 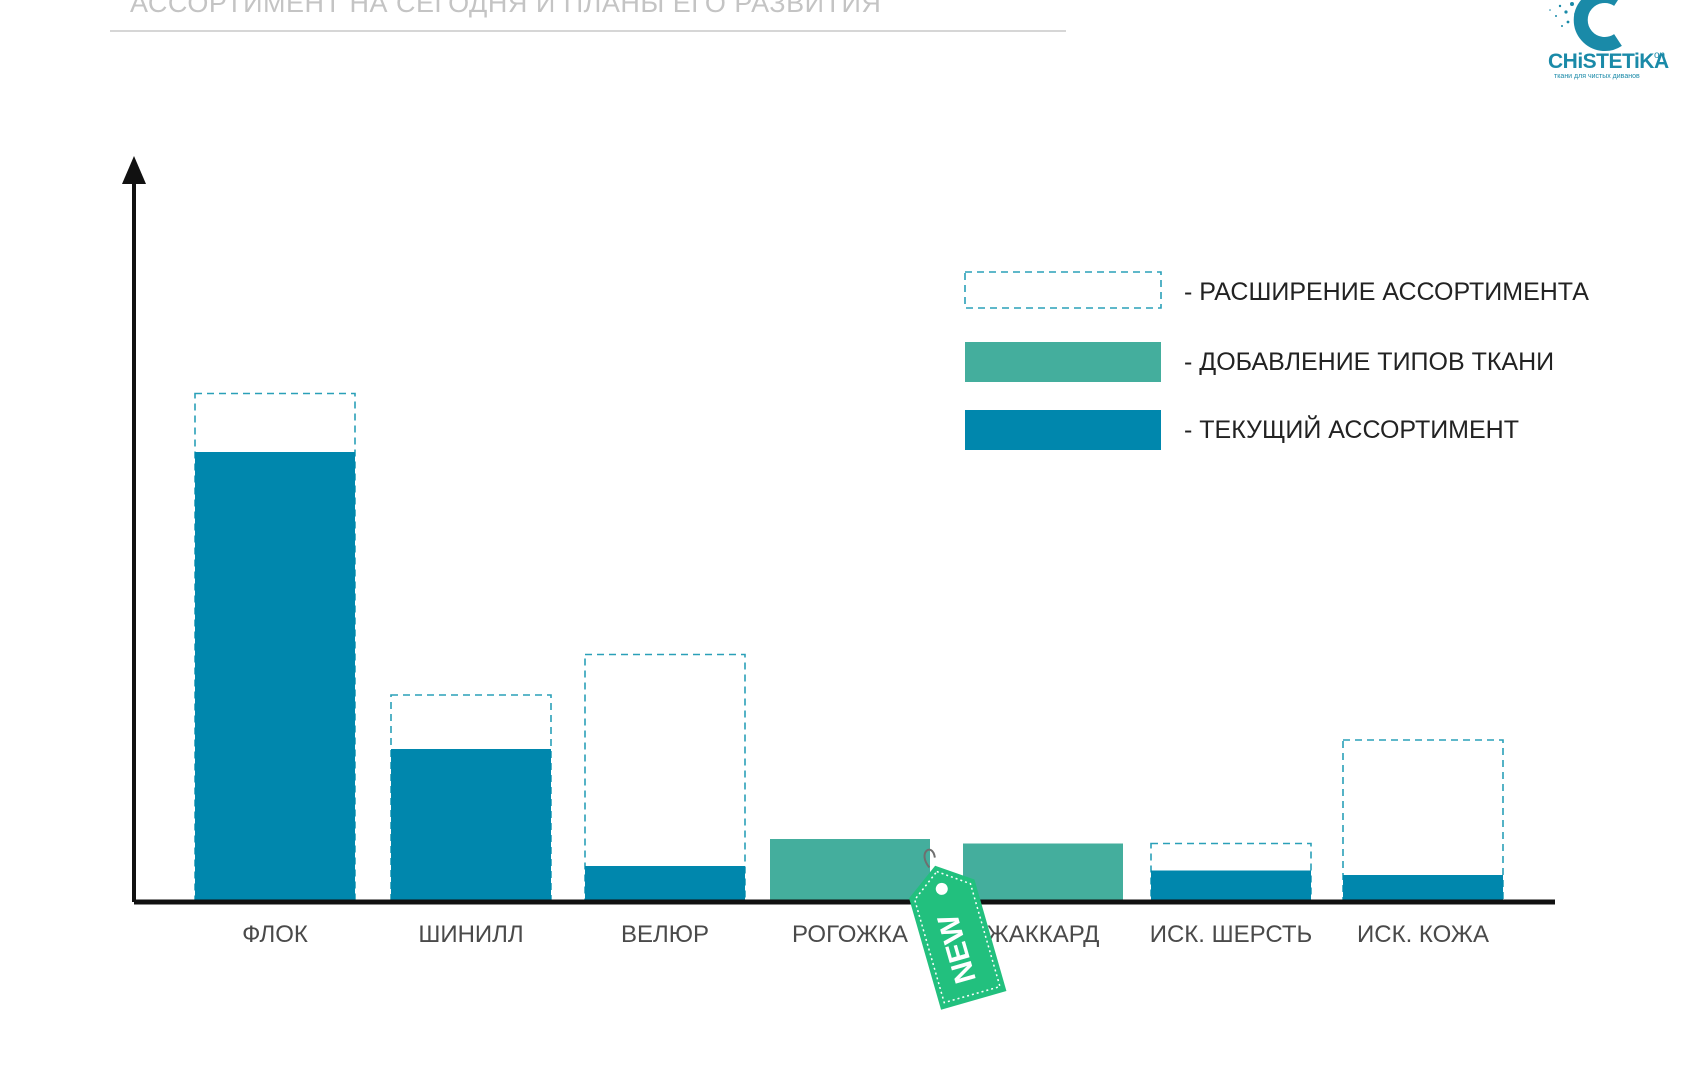 I want to click on logo-name: CHiSTETiKA, so click(x=1608, y=61).